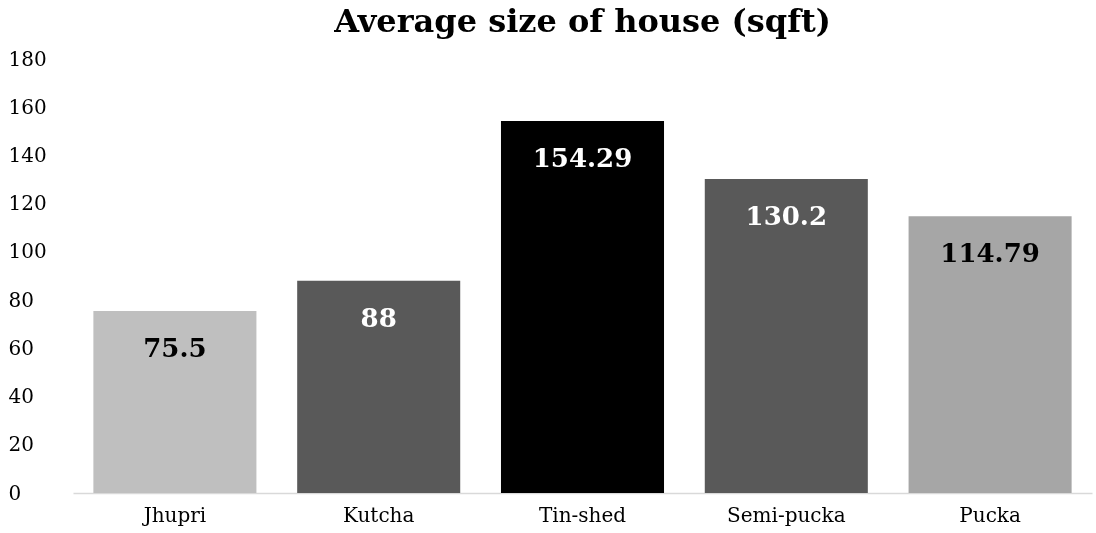  I want to click on y-tick-label: 120, so click(27, 203).